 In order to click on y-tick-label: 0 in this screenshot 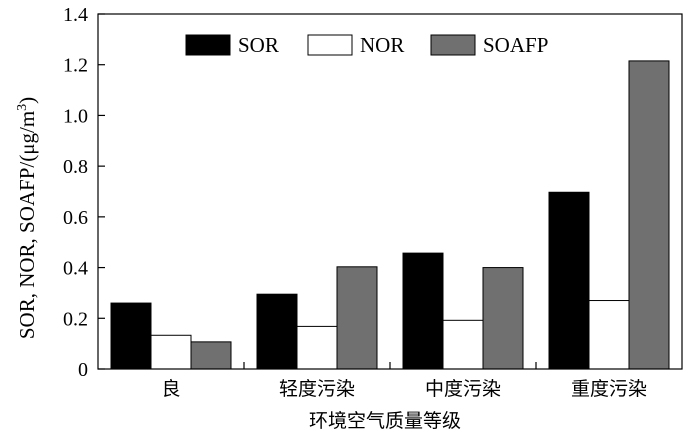, I will do `click(83, 370)`.